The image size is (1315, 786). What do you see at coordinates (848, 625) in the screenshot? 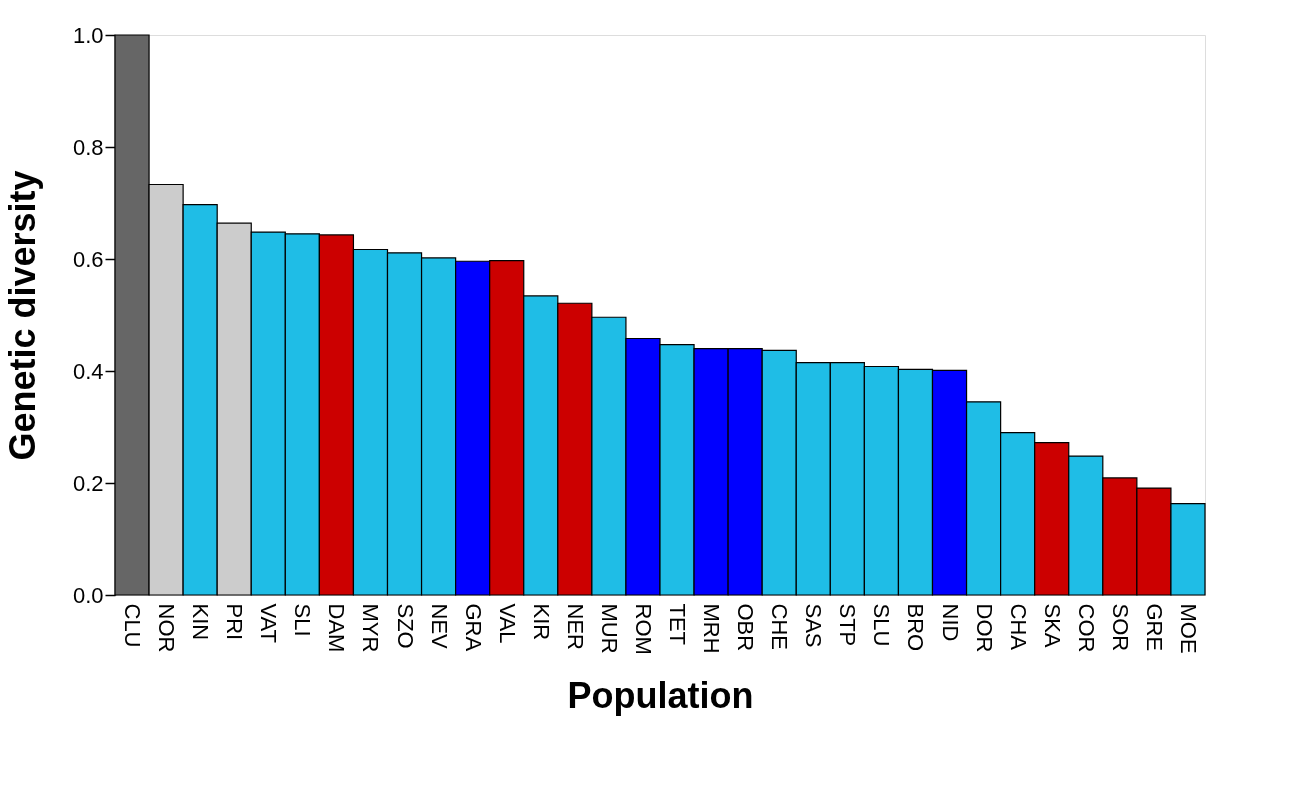
I see `x-tick-label: STP` at bounding box center [848, 625].